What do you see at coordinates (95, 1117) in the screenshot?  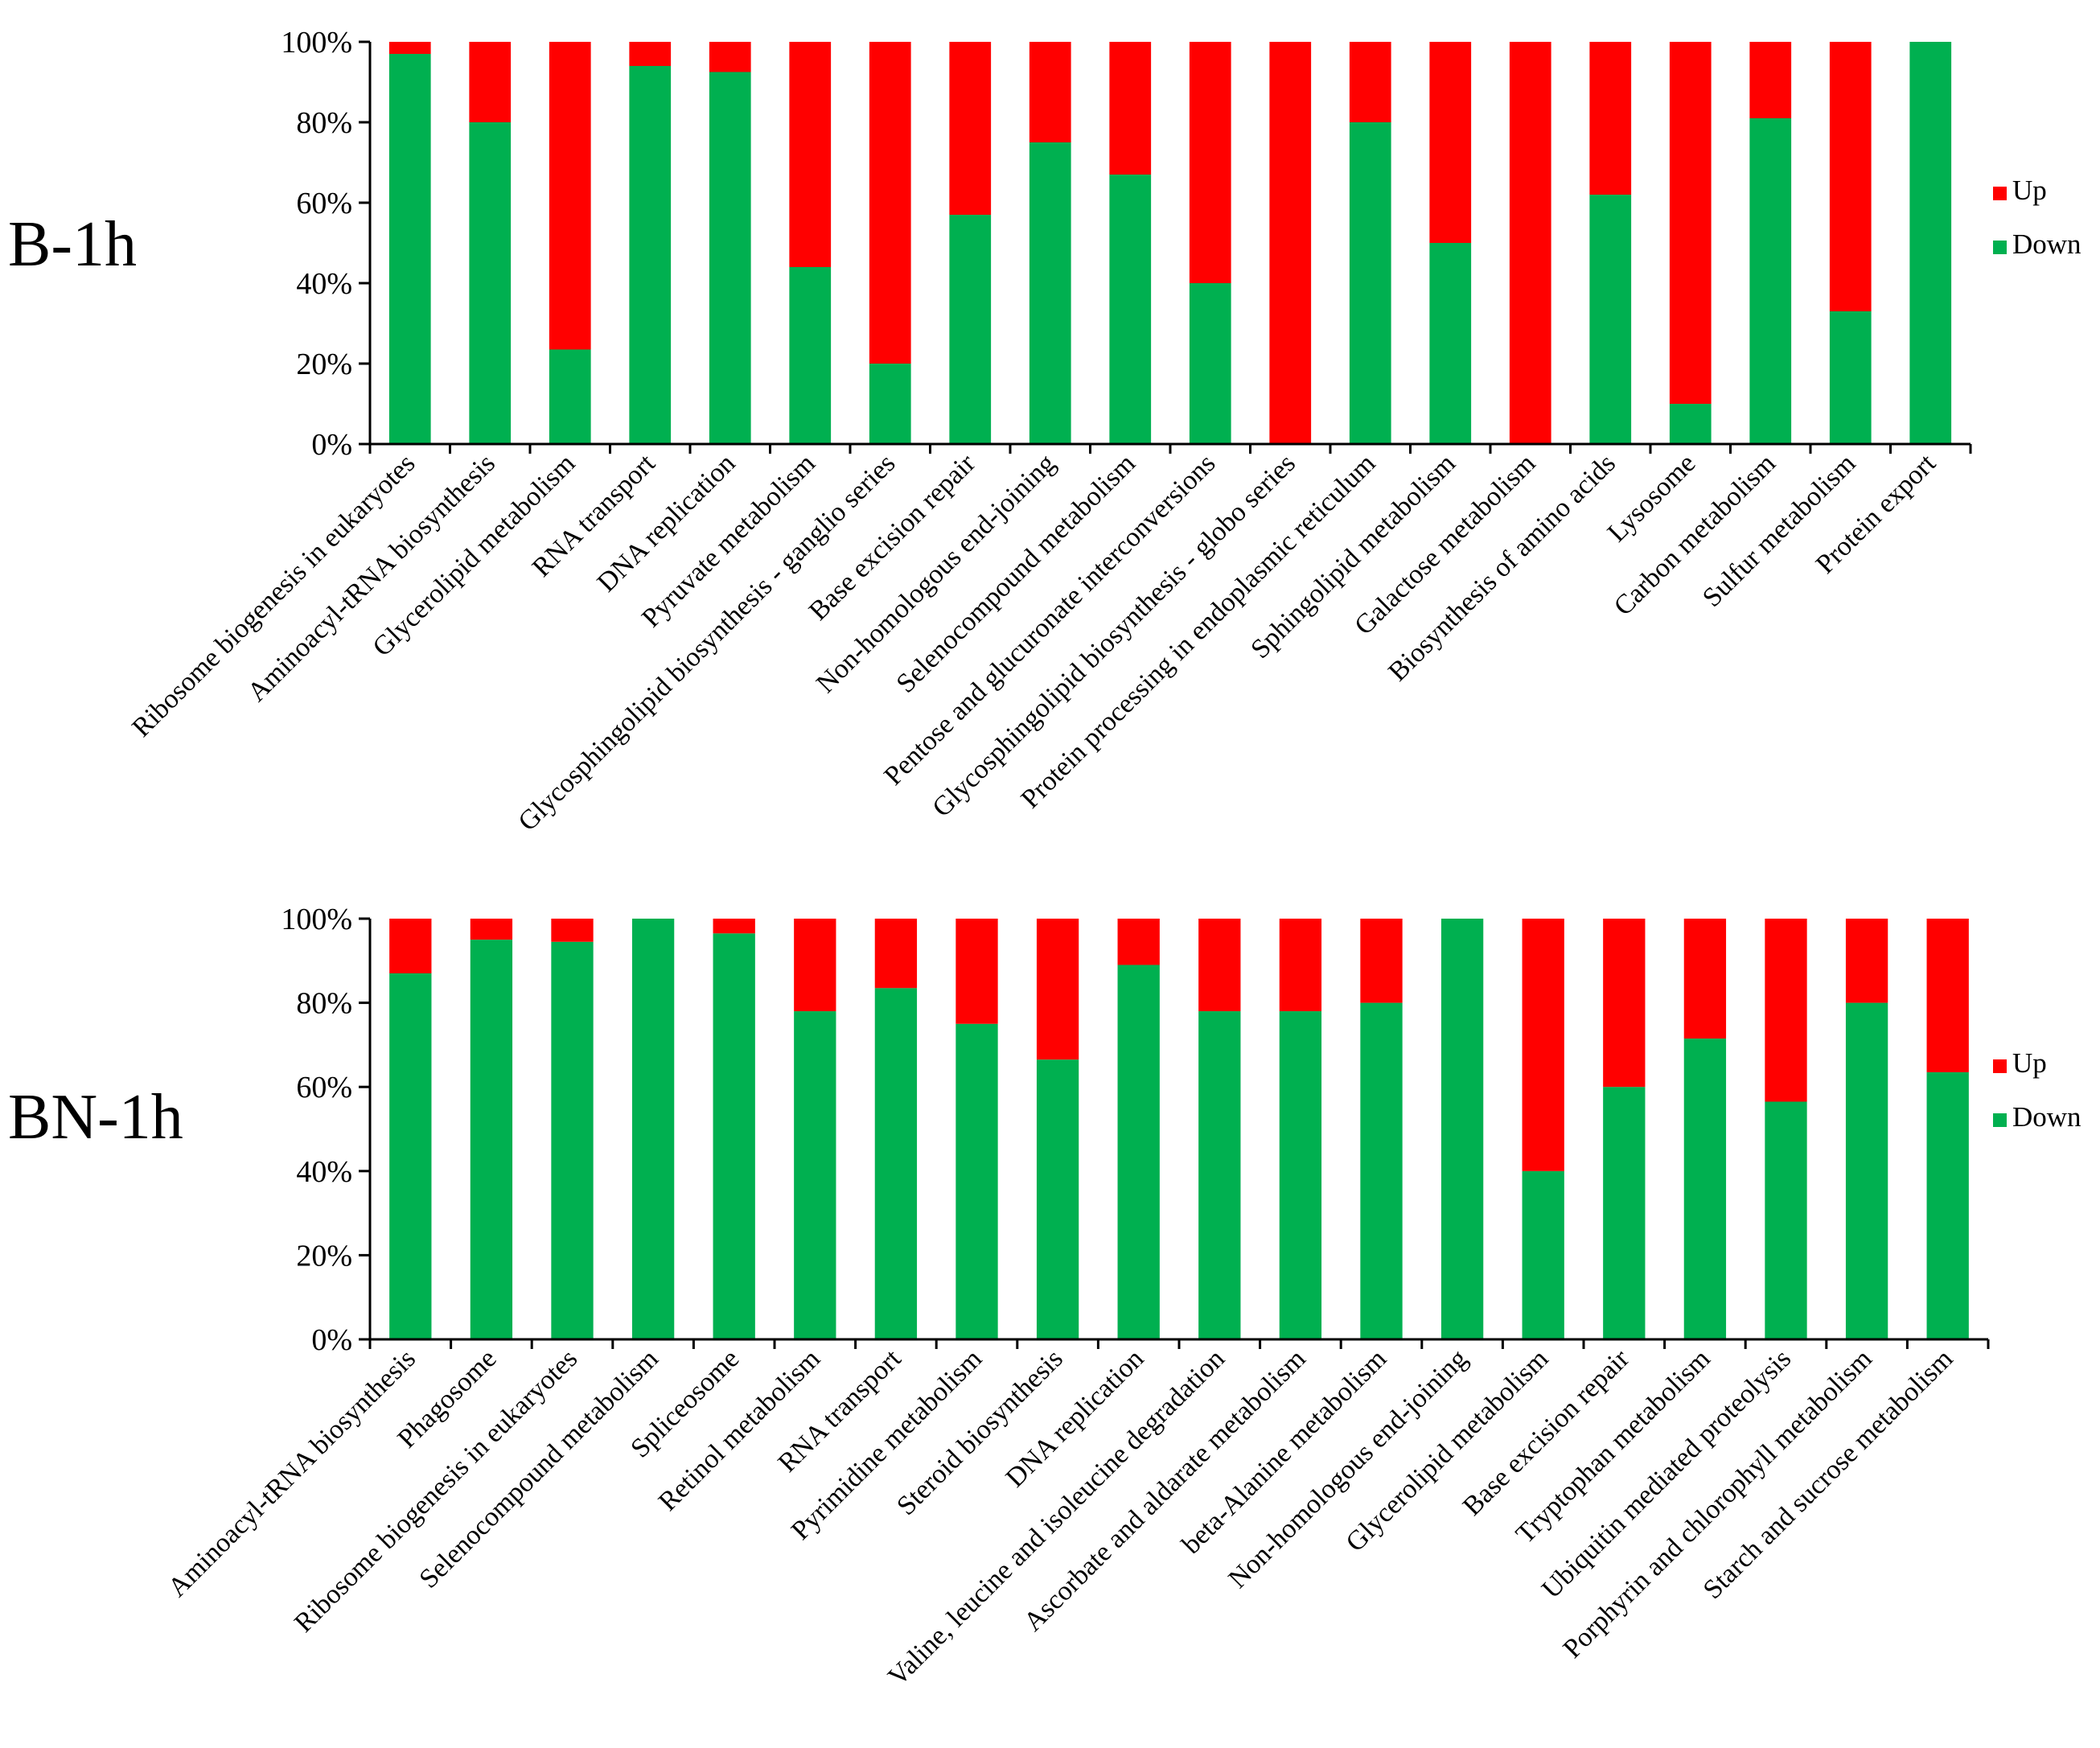 I see `panel-title: BN-1h` at bounding box center [95, 1117].